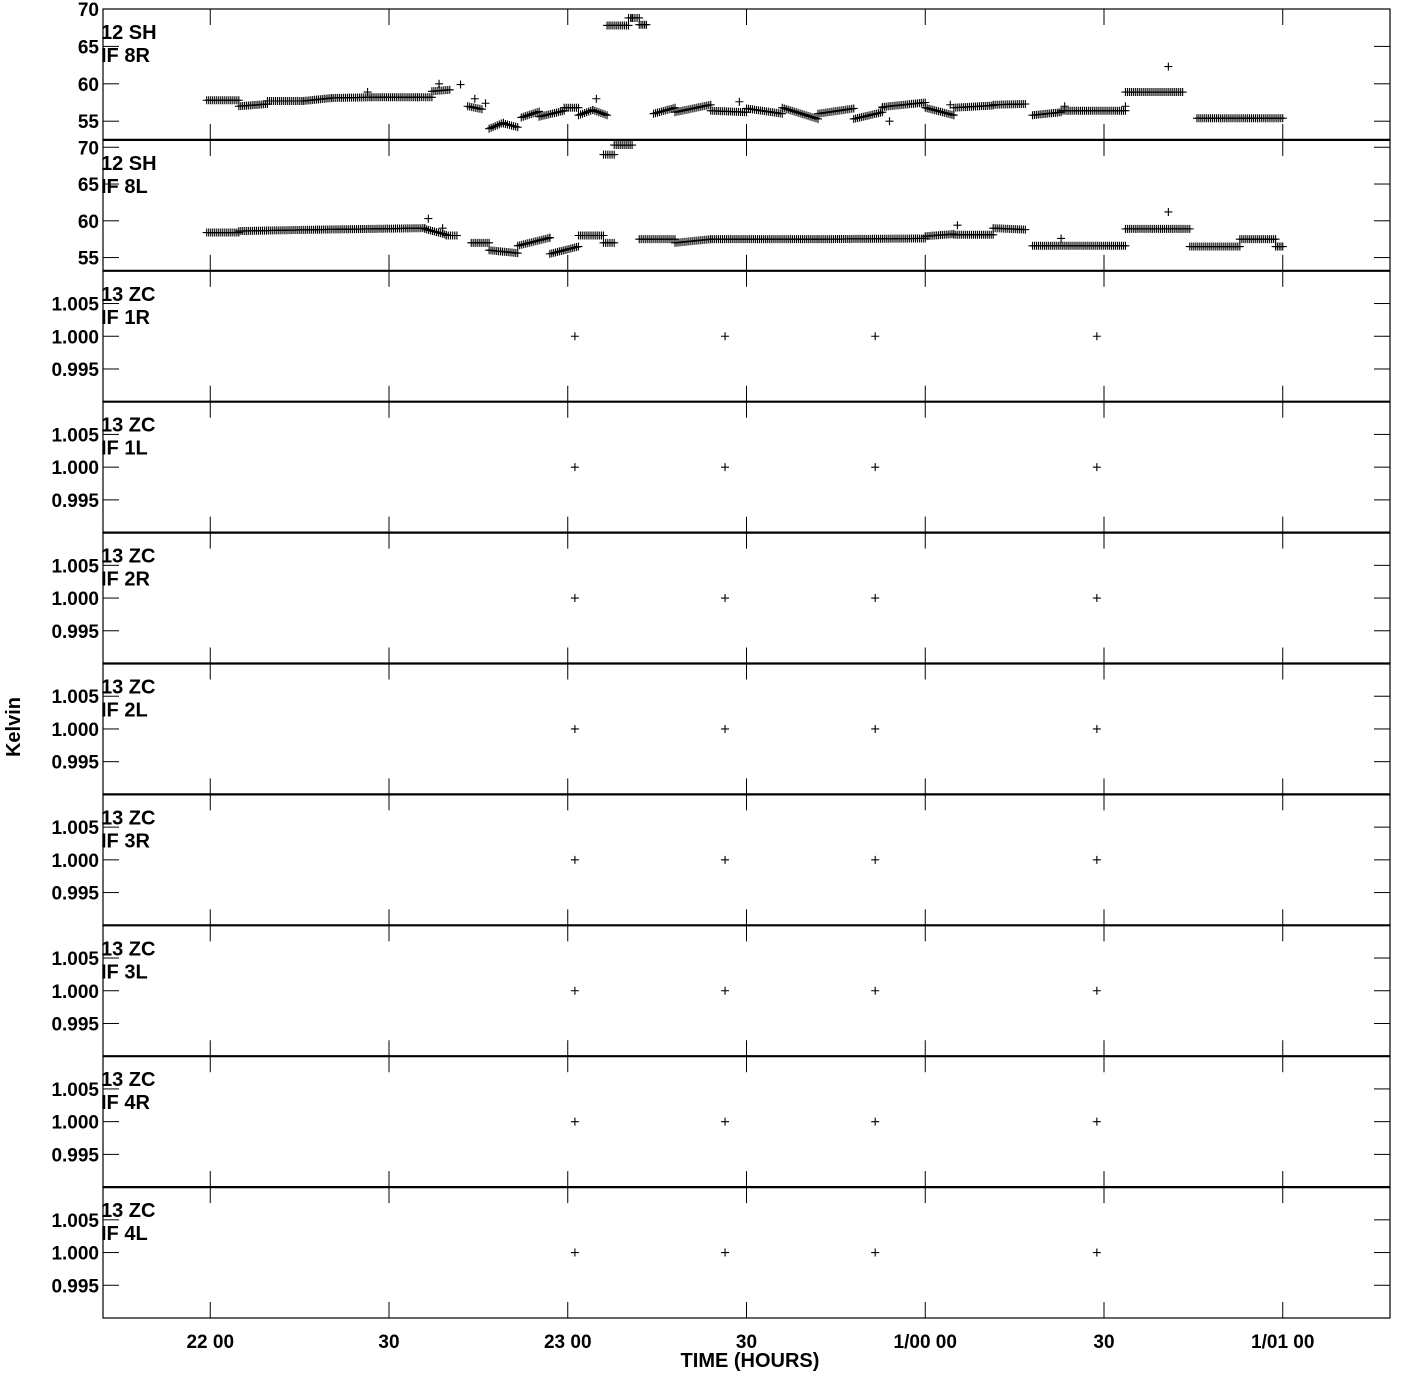 This screenshot has width=1401, height=1375. Describe the element at coordinates (88, 85) in the screenshot. I see `y-tick-label: 60` at that location.